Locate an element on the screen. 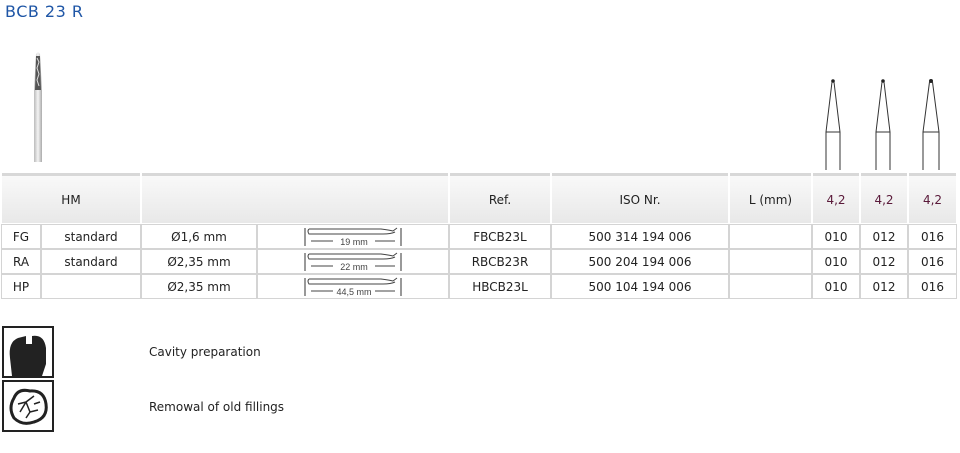 This screenshot has height=453, width=960. cell-variant is located at coordinates (91, 286).